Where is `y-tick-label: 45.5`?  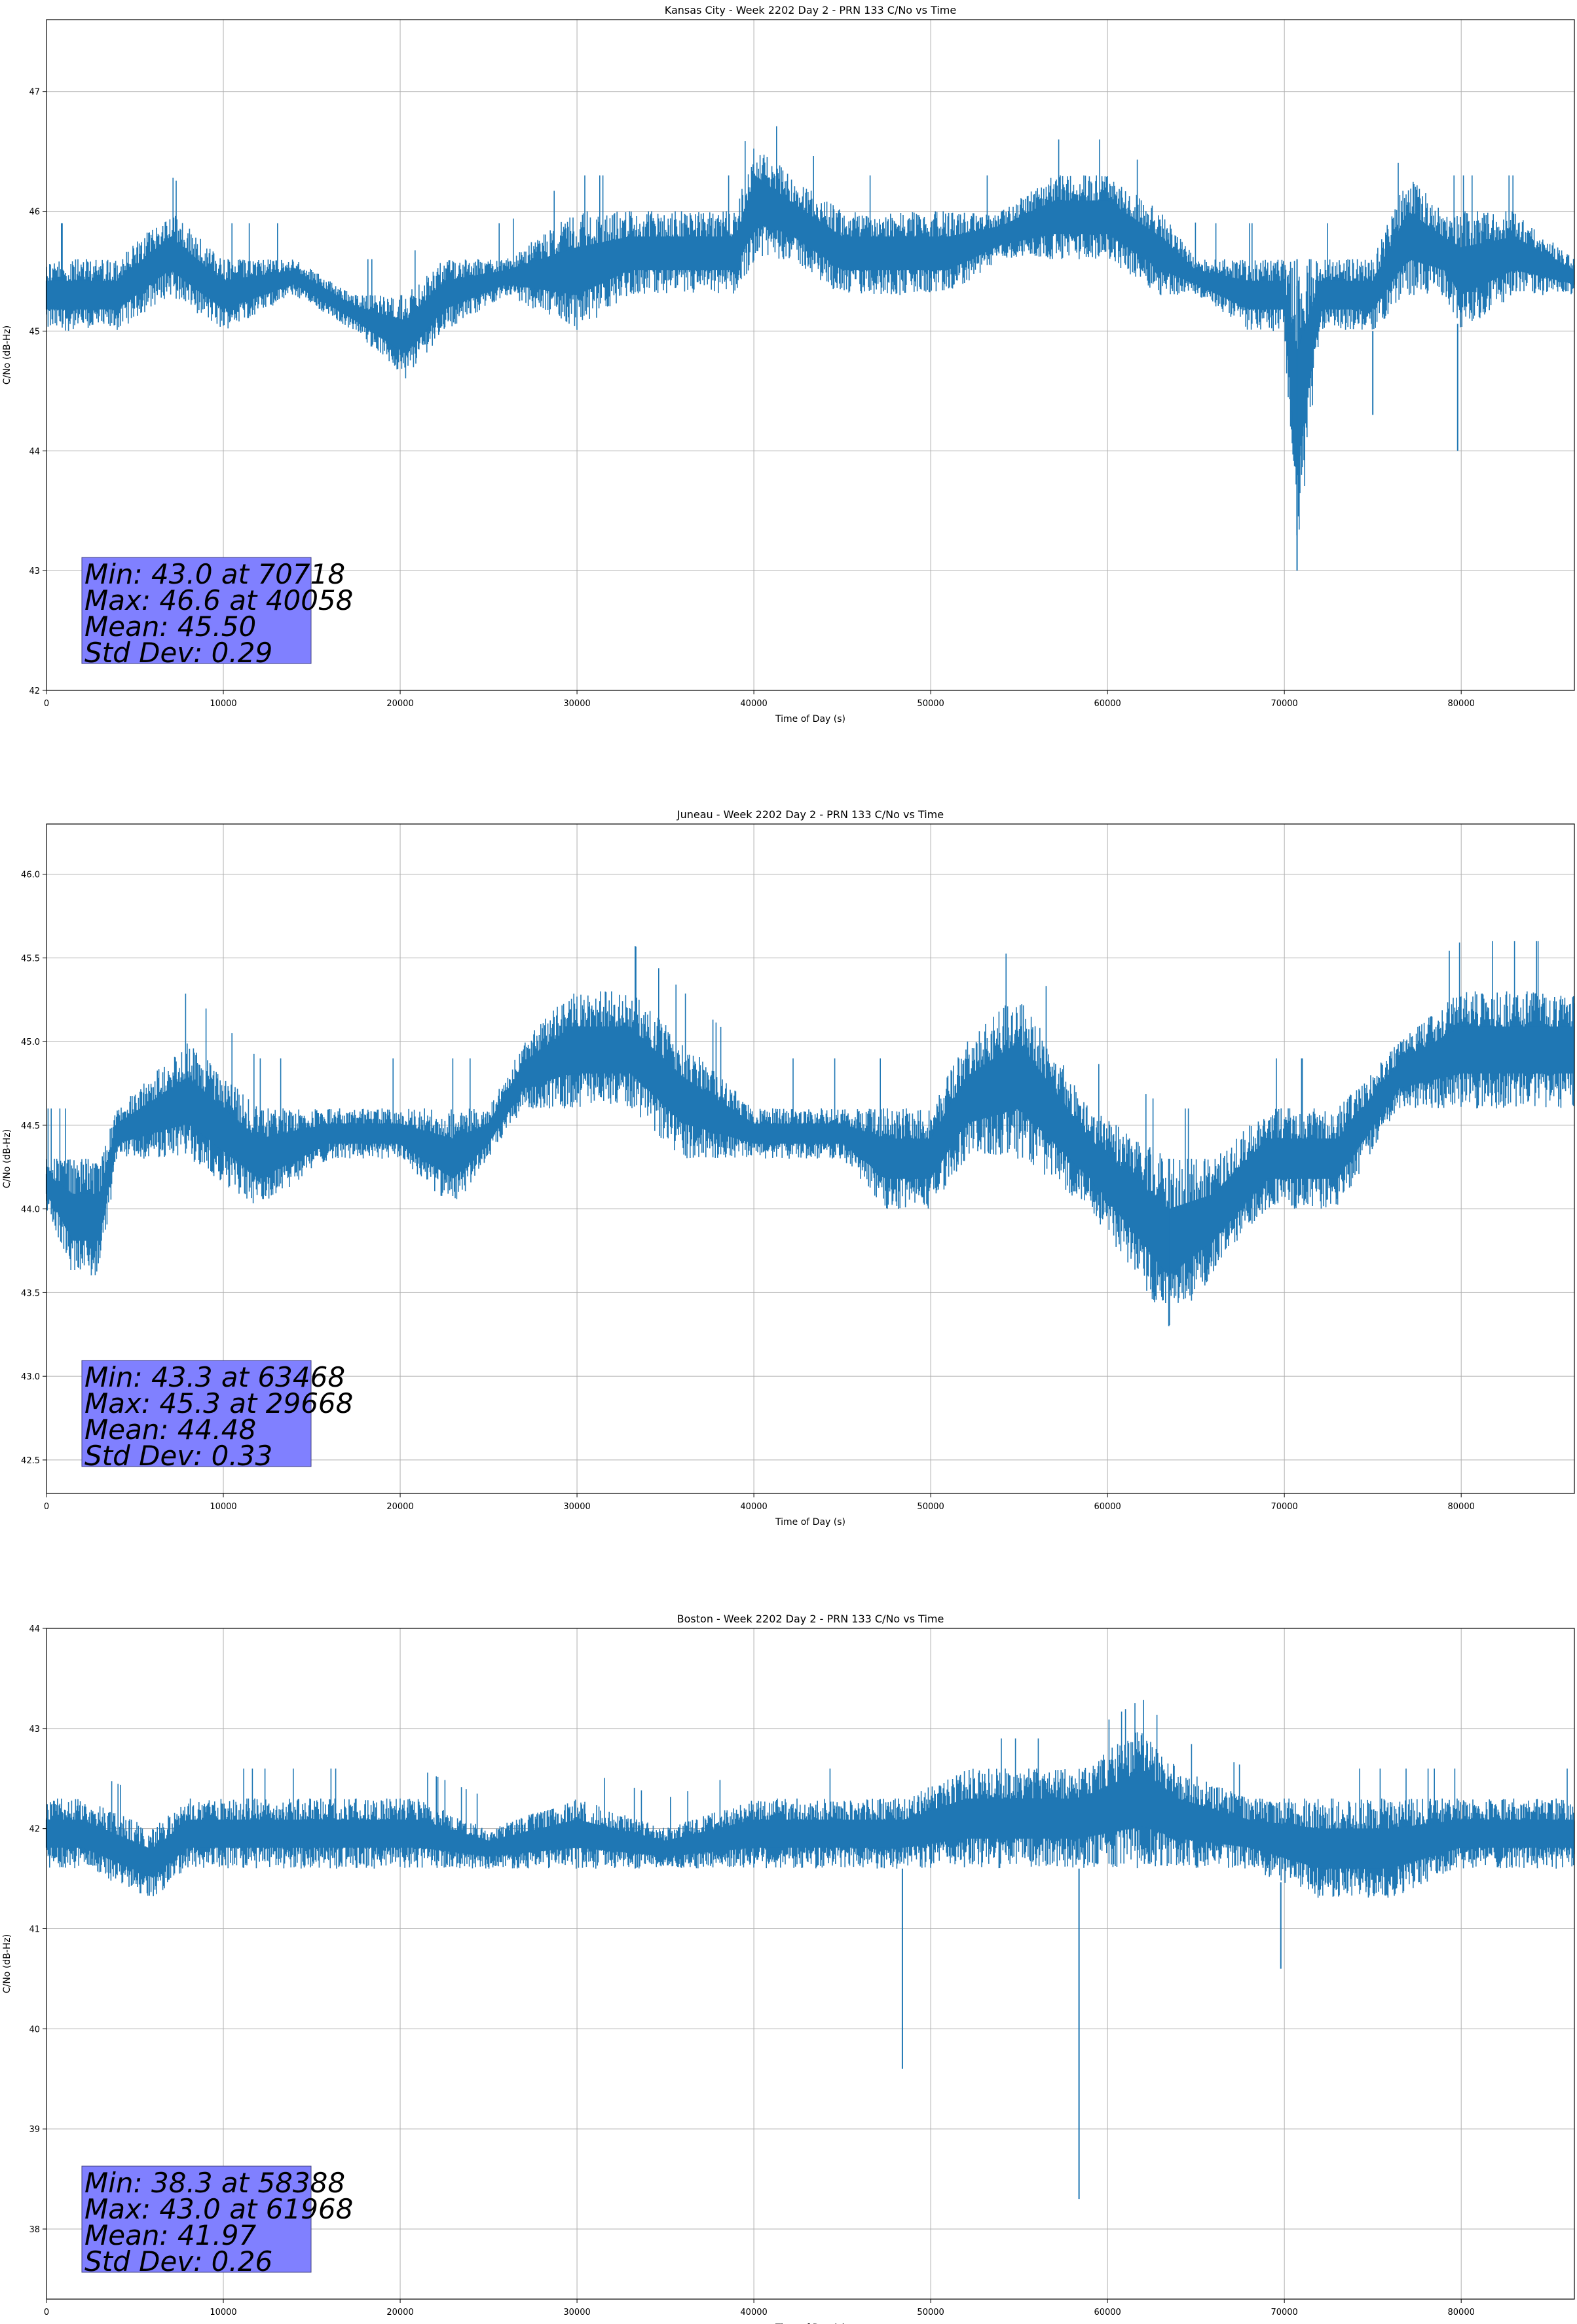
y-tick-label: 45.5 is located at coordinates (30, 959).